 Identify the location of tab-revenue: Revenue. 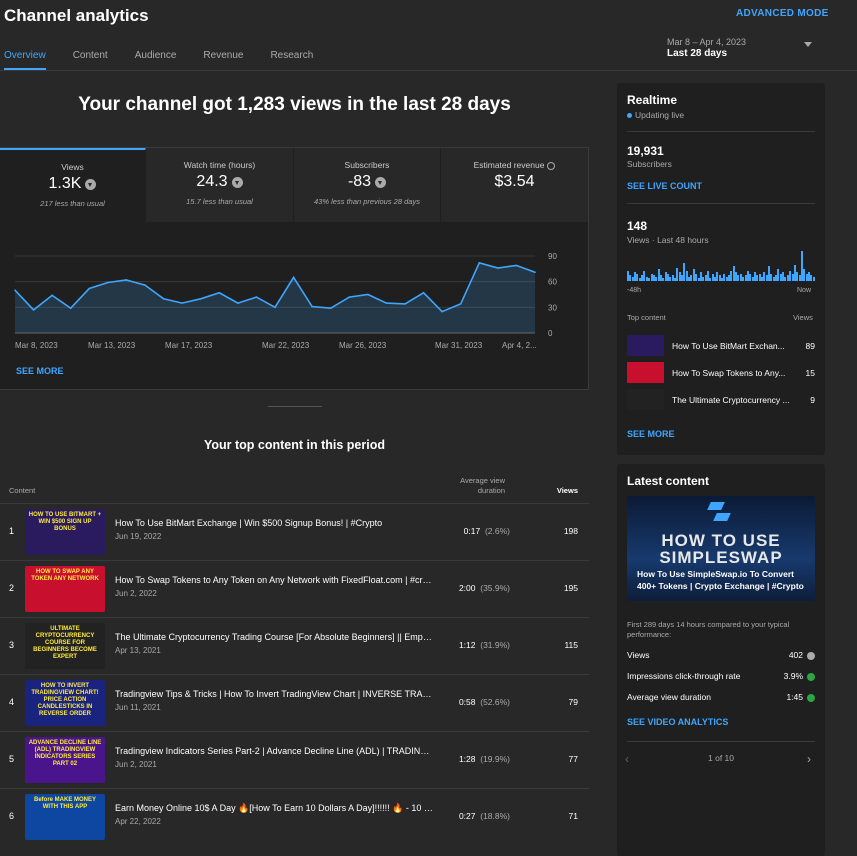
(223, 55).